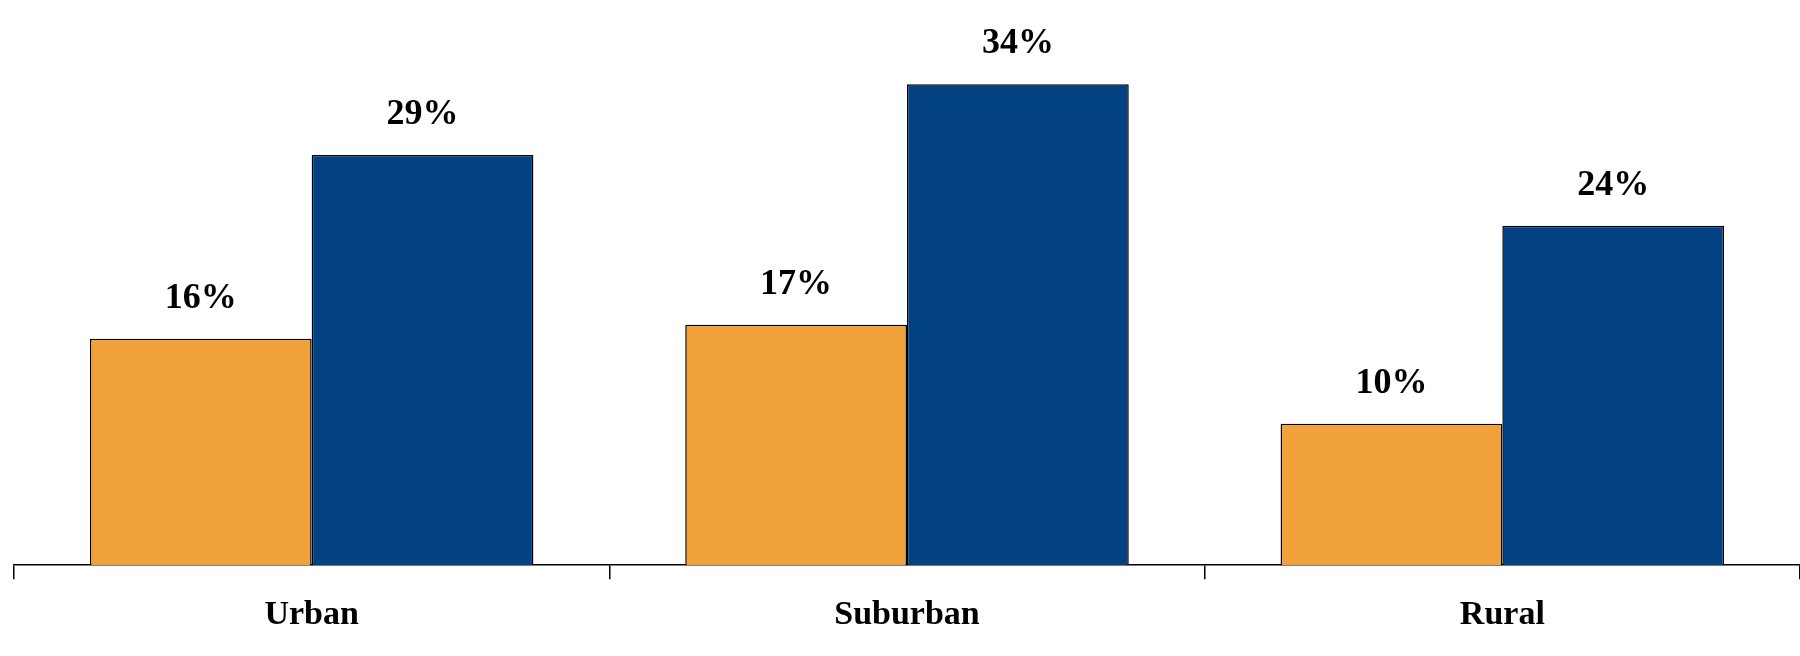  What do you see at coordinates (422, 112) in the screenshot?
I see `data-label: 29%` at bounding box center [422, 112].